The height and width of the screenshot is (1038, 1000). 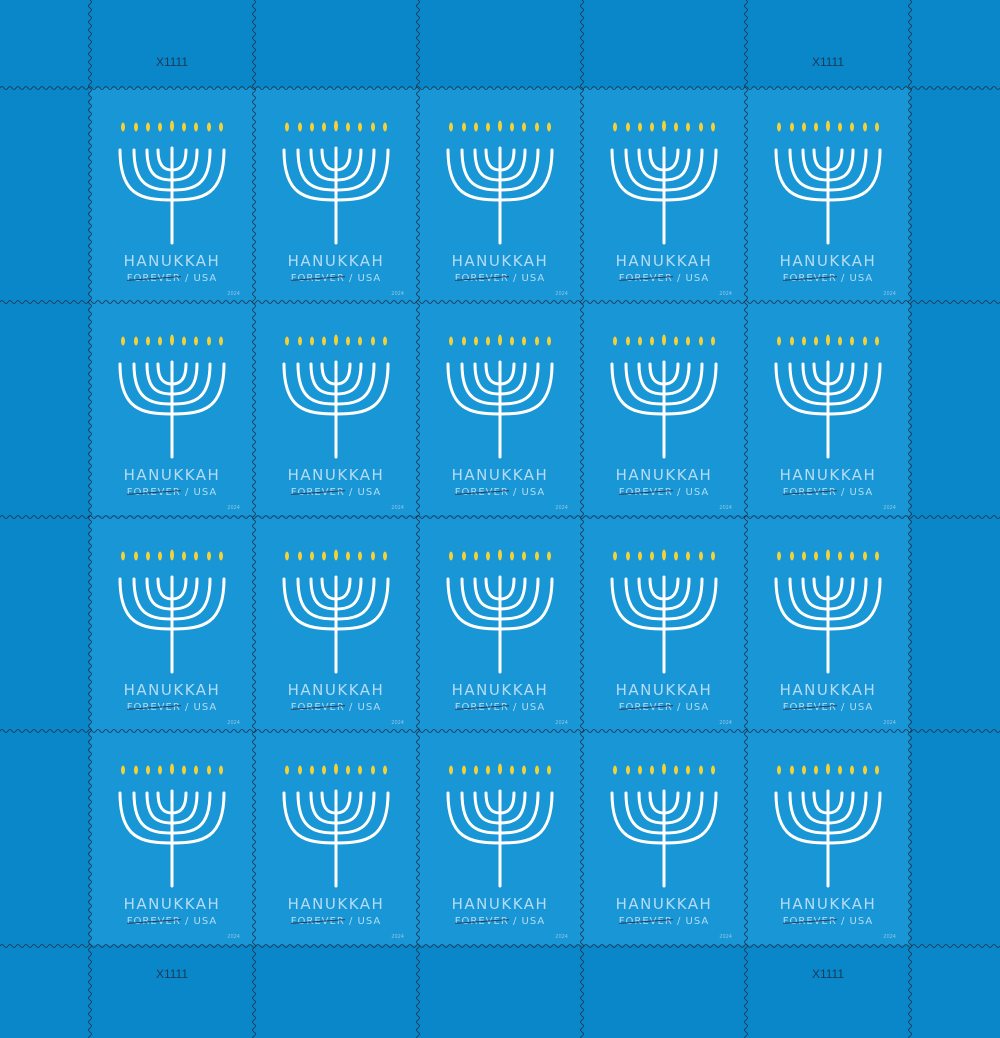 What do you see at coordinates (254, 519) in the screenshot?
I see `perforation-column` at bounding box center [254, 519].